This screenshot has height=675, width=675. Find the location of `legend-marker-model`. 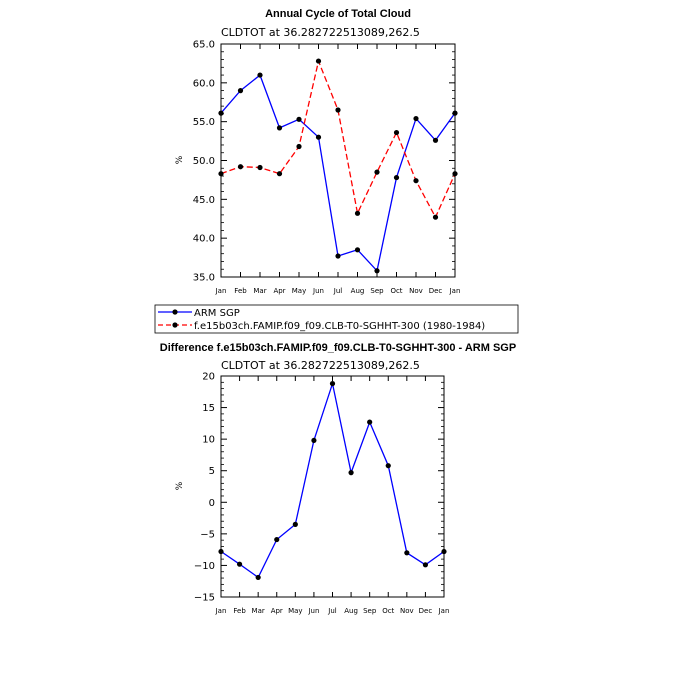

legend-marker-model is located at coordinates (175, 325).